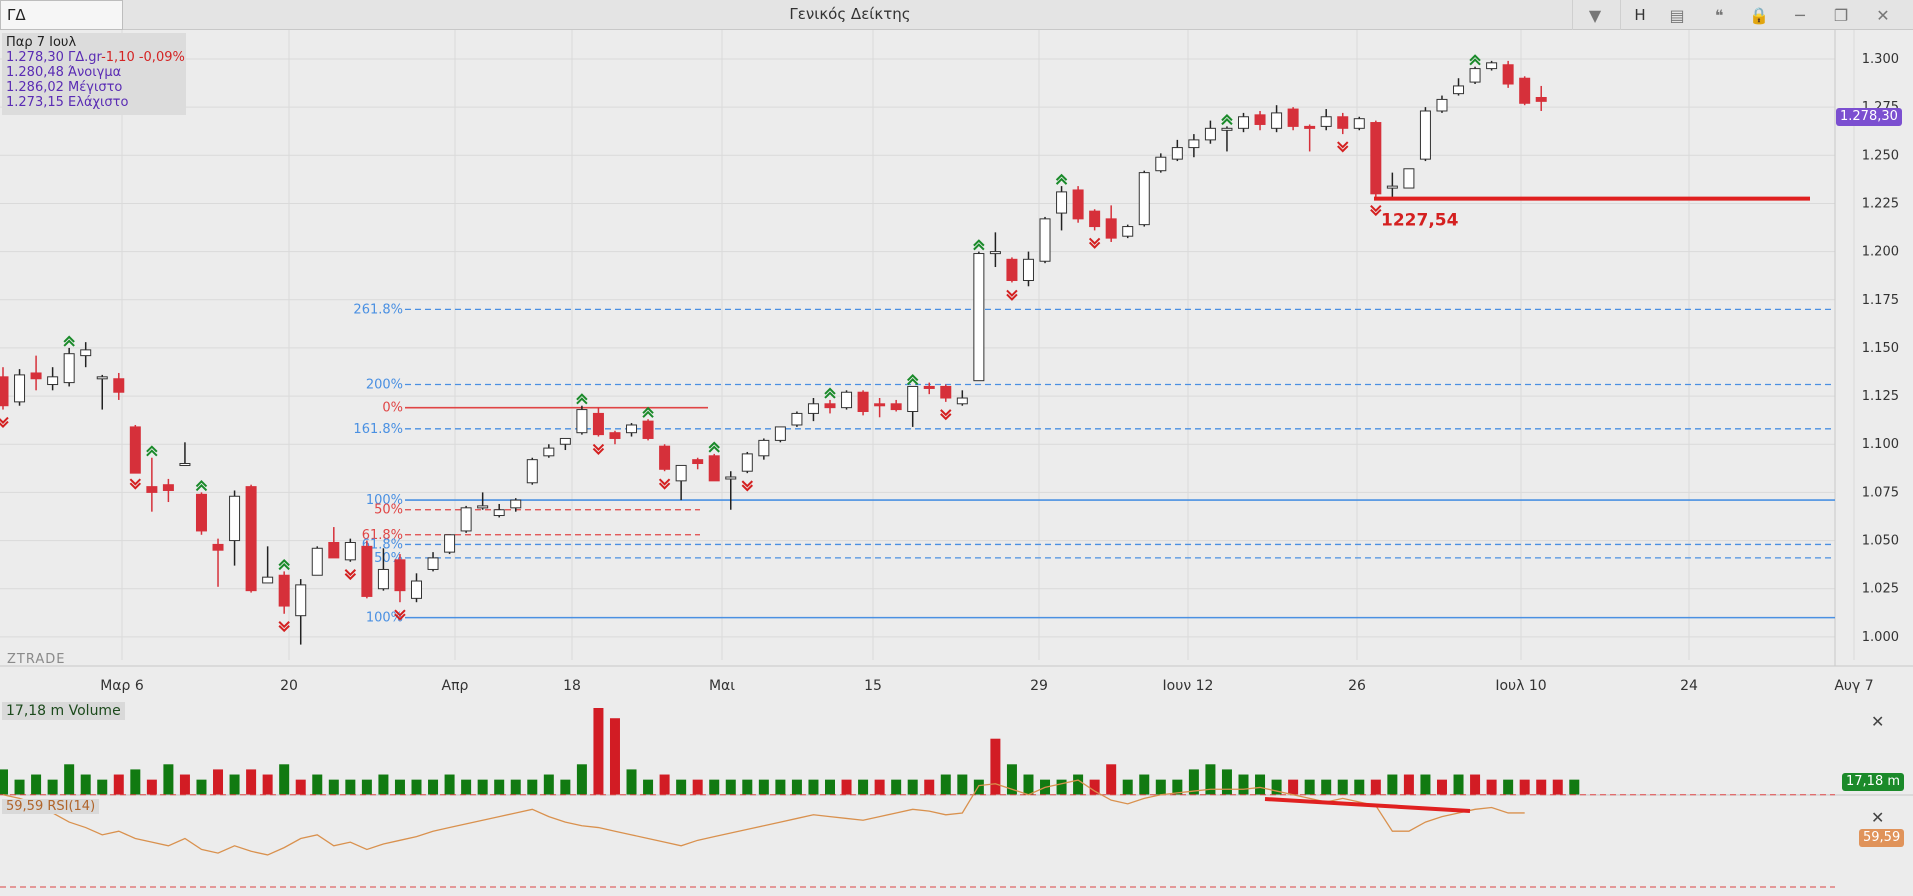 The image size is (1913, 896). I want to click on window-title: Γενικός Δείκτης, so click(850, 14).